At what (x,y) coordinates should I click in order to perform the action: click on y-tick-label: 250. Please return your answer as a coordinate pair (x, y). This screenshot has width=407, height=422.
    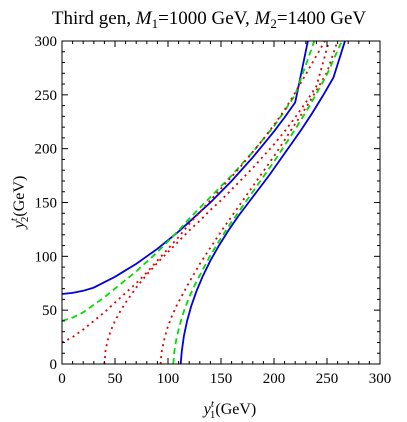
    Looking at the image, I should click on (46, 96).